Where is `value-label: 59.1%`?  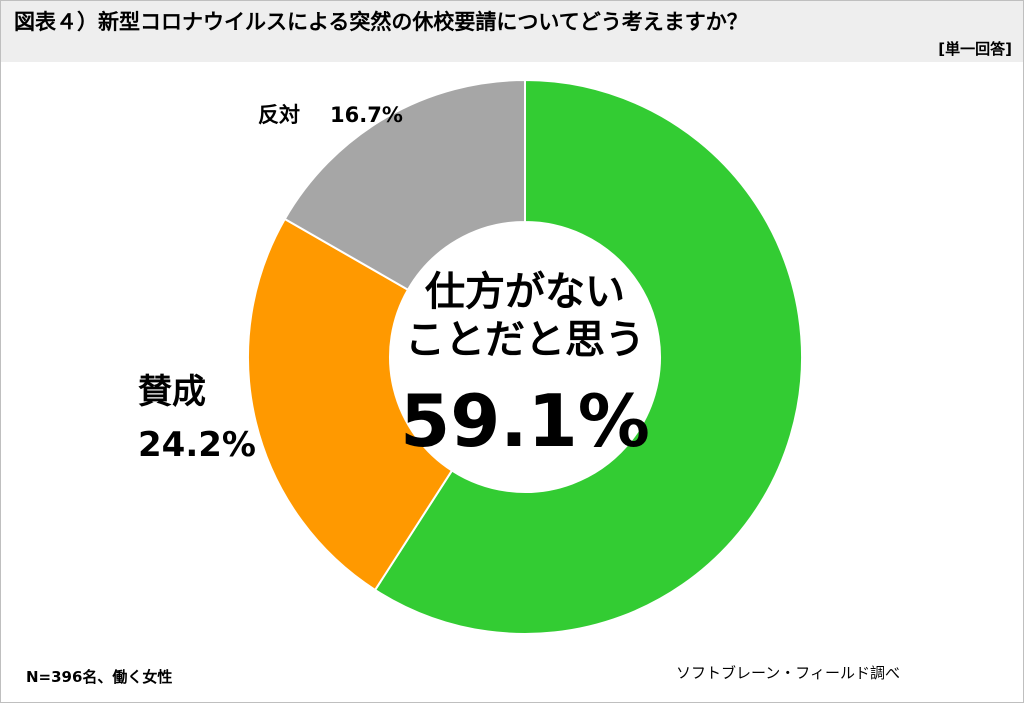
value-label: 59.1% is located at coordinates (525, 421).